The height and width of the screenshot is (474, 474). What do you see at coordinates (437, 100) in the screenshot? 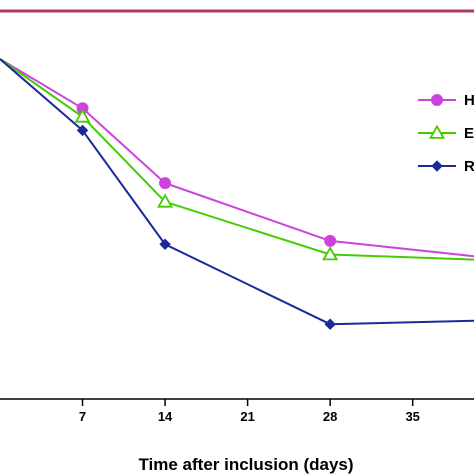
I see `legend-marker-H` at bounding box center [437, 100].